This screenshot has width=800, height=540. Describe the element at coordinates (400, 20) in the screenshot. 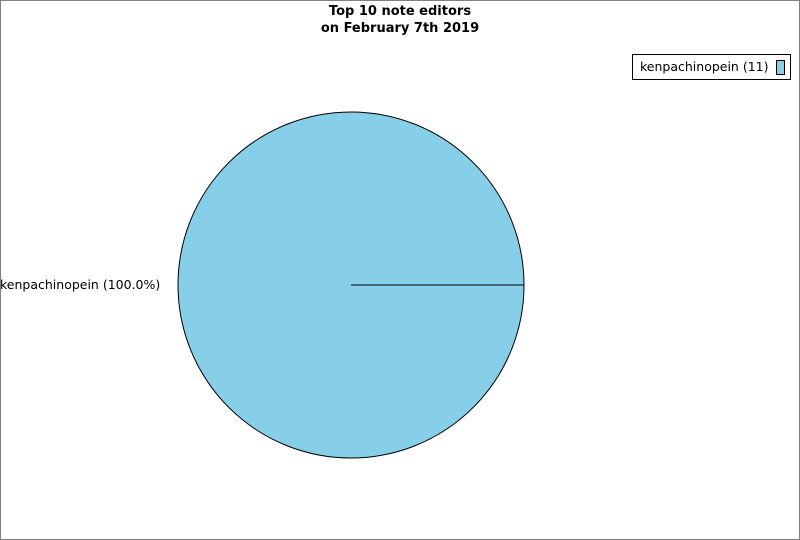

I see `chart-title: Top 10 note editors on February 7th 2019` at that location.